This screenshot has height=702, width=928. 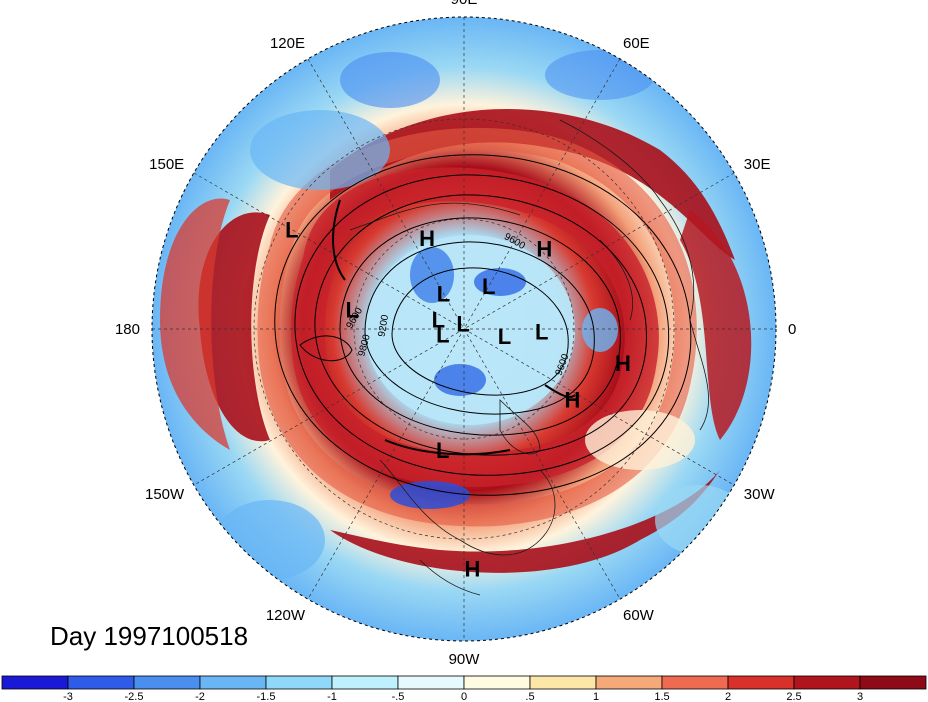 What do you see at coordinates (166, 164) in the screenshot?
I see `longitude-label: 150E` at bounding box center [166, 164].